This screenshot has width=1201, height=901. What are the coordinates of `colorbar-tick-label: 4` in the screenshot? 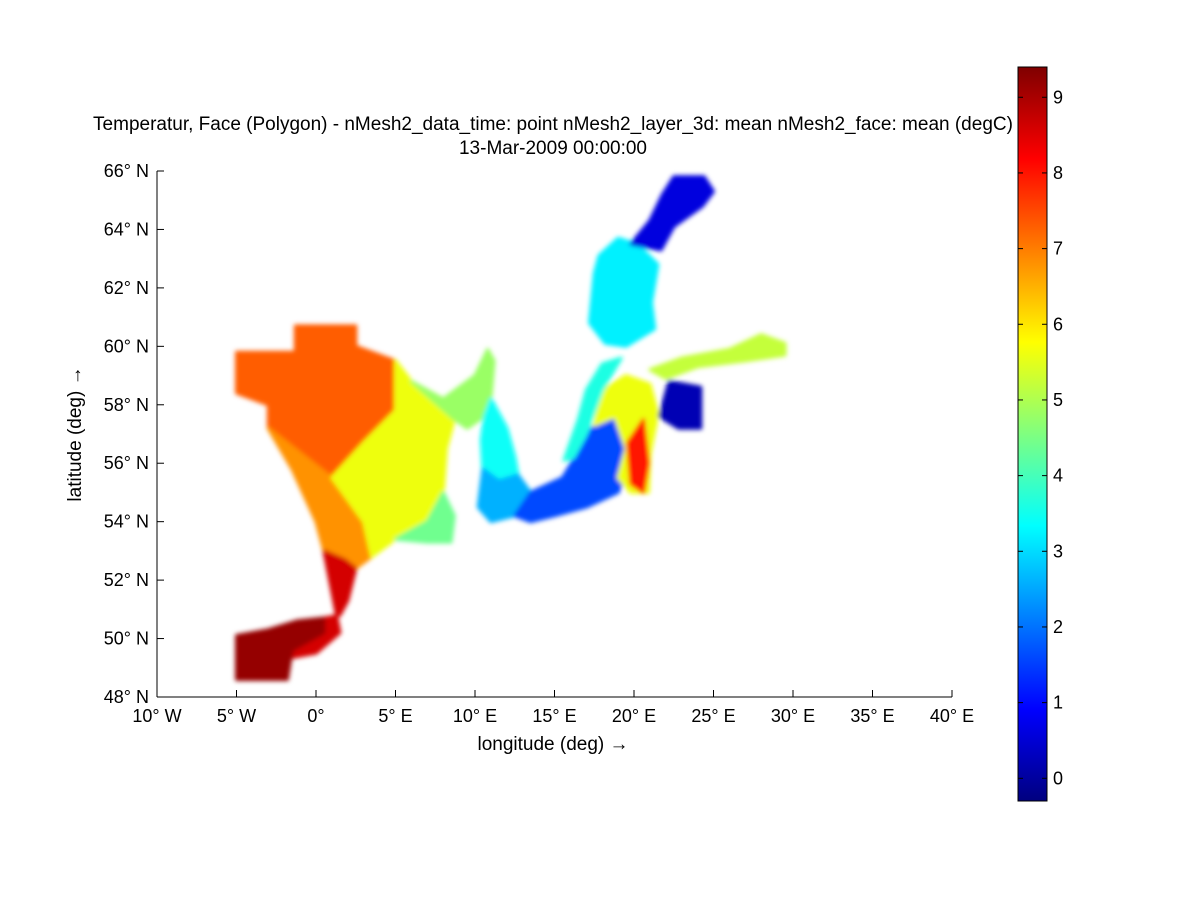 It's located at (1058, 476).